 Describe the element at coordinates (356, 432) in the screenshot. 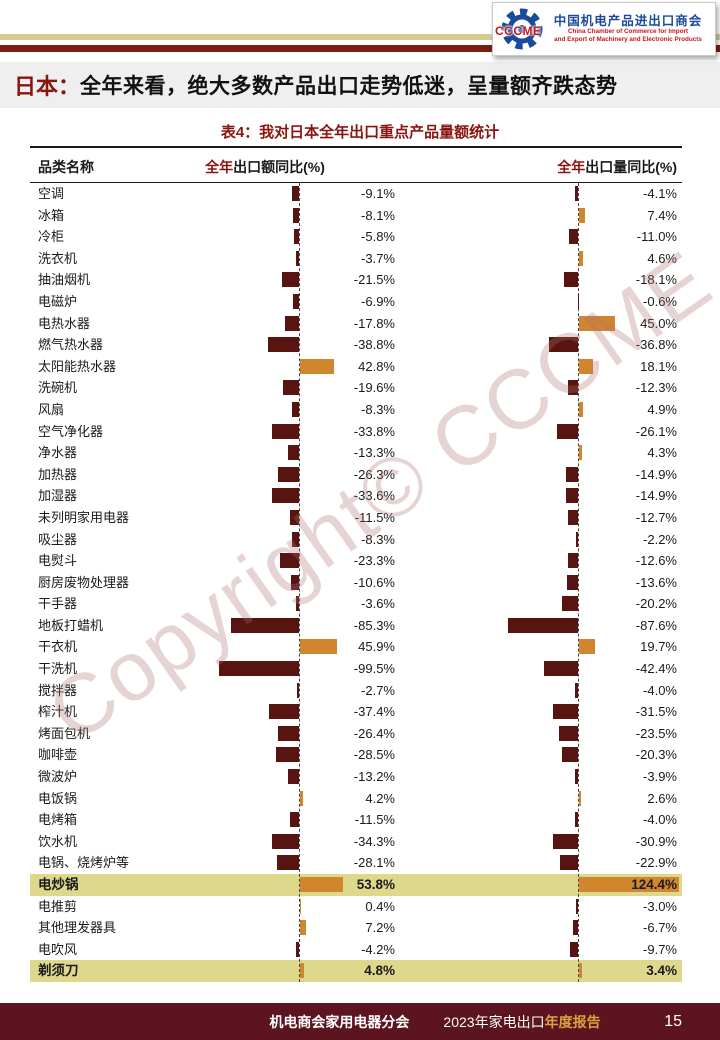

I see `table-row: 空气净化器 -33.8% -26.1%` at that location.